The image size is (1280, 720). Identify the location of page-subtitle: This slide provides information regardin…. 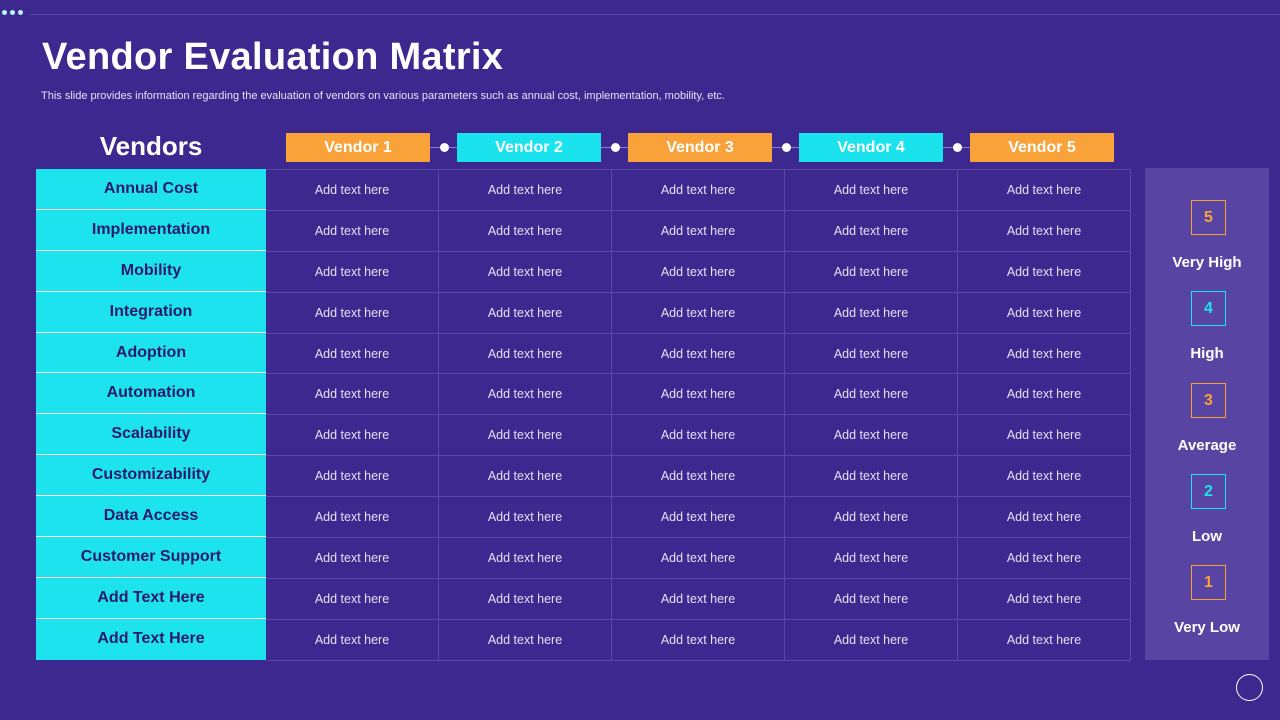
(383, 96).